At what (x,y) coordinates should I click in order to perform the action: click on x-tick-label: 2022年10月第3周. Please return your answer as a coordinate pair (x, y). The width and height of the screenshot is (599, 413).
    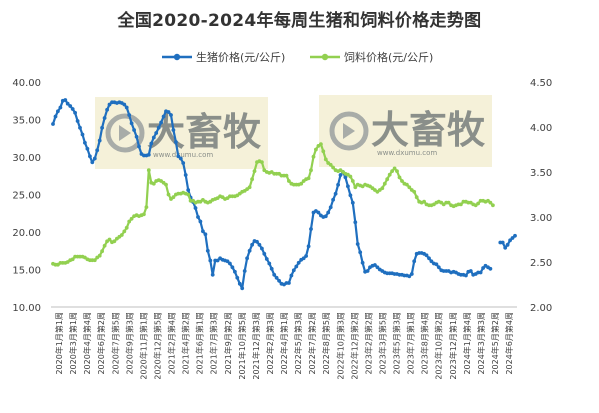
    Looking at the image, I should click on (340, 346).